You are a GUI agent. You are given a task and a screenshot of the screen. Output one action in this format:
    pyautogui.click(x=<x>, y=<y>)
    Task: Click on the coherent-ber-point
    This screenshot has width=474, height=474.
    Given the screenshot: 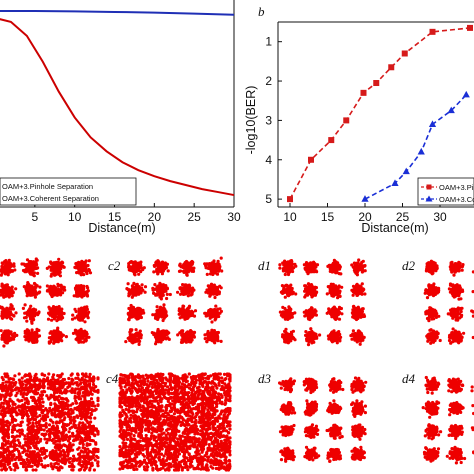 What is the action you would take?
    pyautogui.click(x=466, y=94)
    